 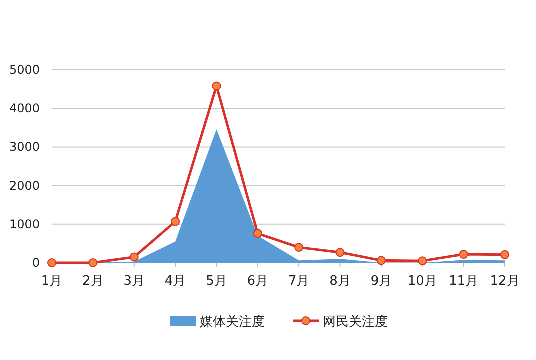 I want to click on y-tick-label: 4000, so click(x=24, y=109).